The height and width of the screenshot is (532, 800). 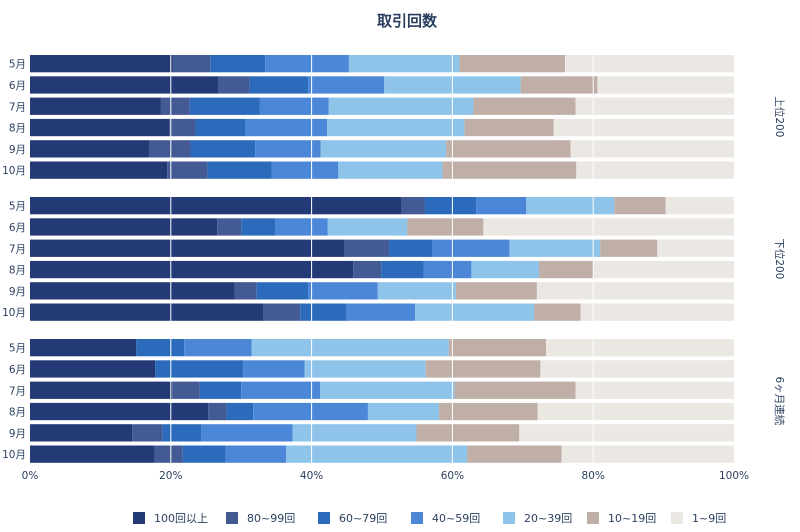 I want to click on x-tick-label: 60%, so click(x=452, y=476).